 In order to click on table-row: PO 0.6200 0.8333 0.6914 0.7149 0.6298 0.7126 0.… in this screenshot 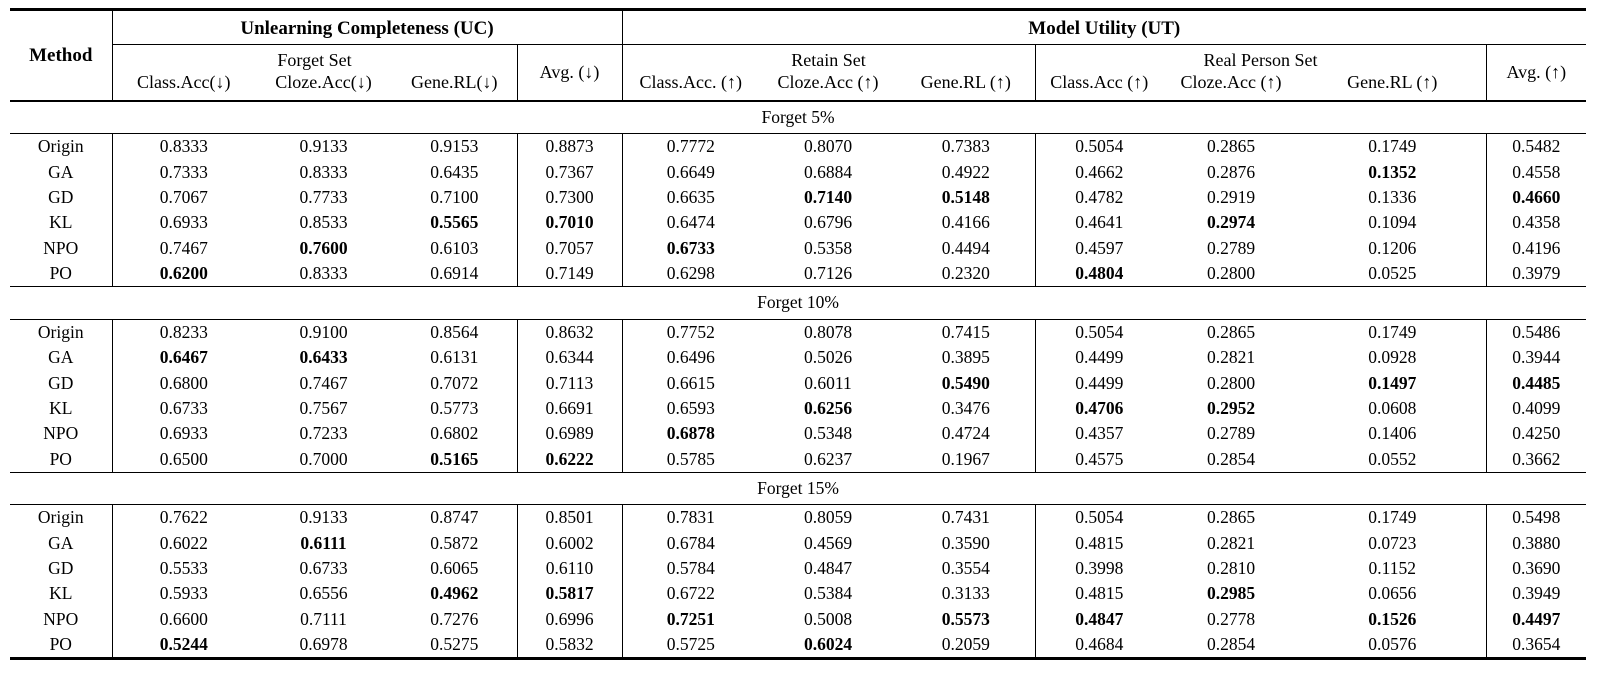, I will do `click(798, 274)`.